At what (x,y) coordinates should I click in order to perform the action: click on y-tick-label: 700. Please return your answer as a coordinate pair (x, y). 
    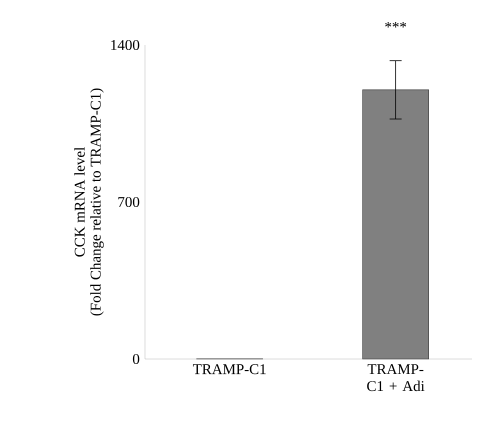
    Looking at the image, I should click on (129, 202).